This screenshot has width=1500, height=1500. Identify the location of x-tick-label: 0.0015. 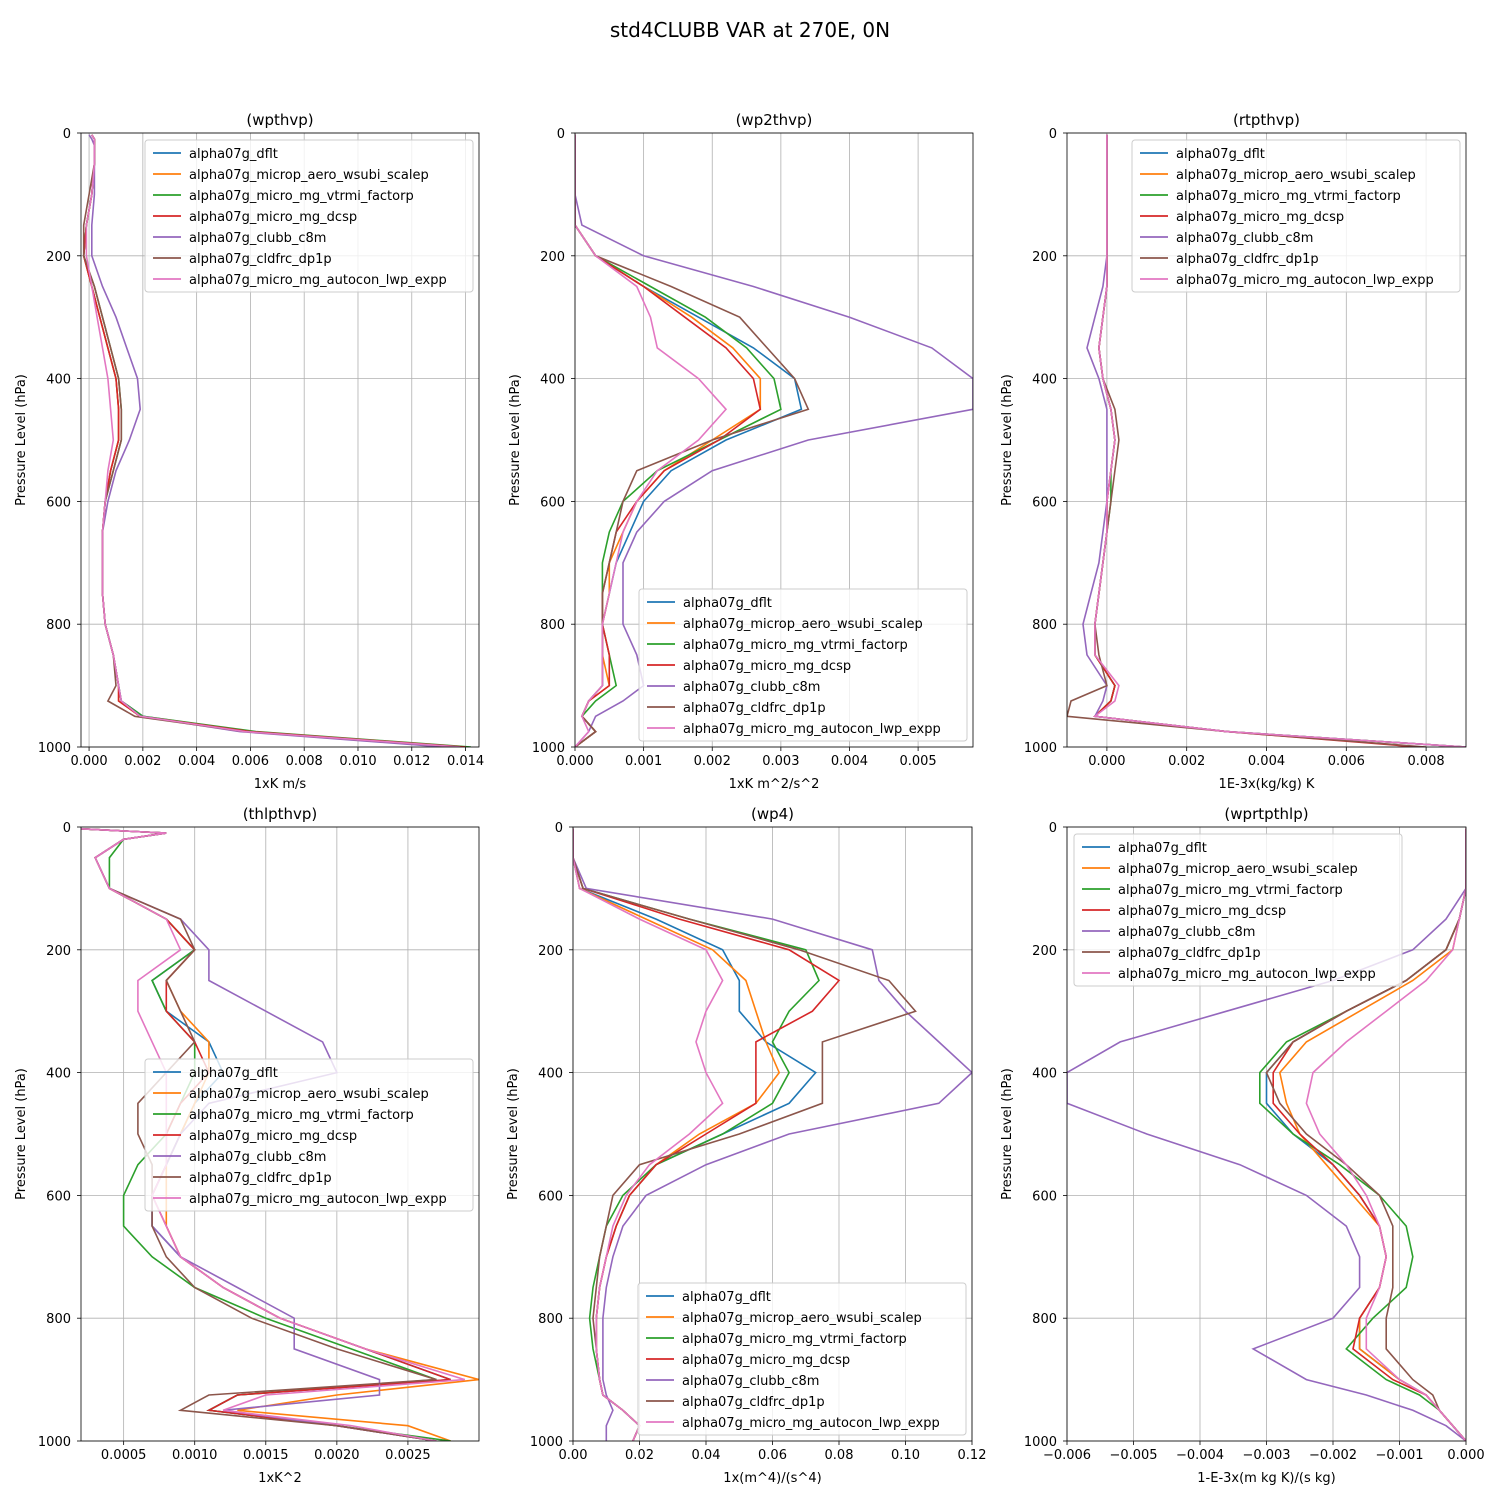
(266, 1455).